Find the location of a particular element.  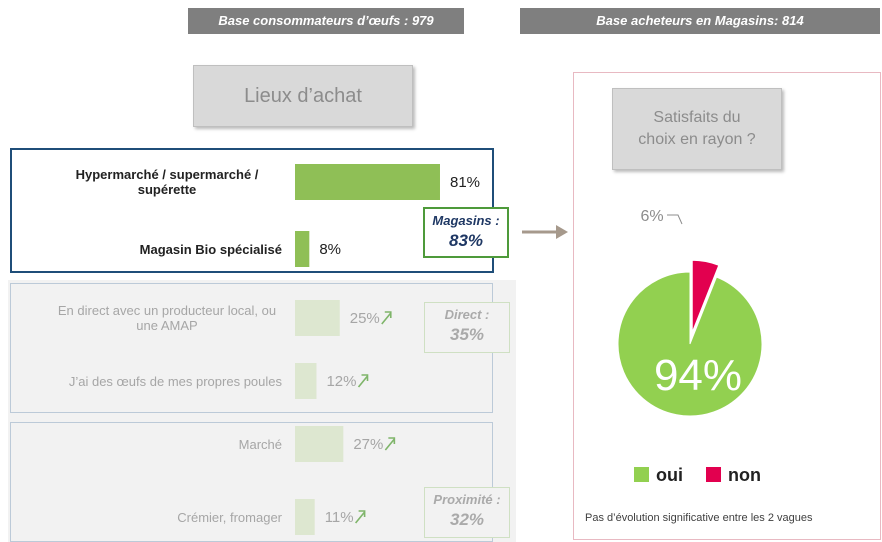

value-label: 25% is located at coordinates (365, 318).